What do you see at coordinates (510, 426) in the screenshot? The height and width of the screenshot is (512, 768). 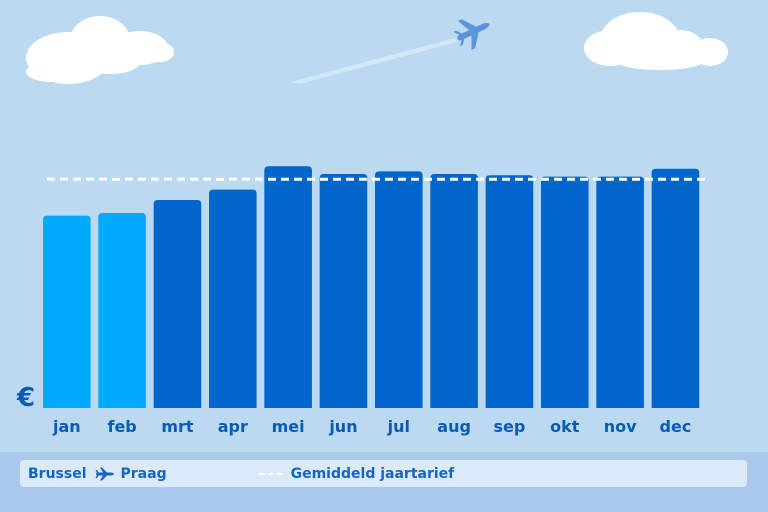 I see `x-tick-label-sep: sep` at bounding box center [510, 426].